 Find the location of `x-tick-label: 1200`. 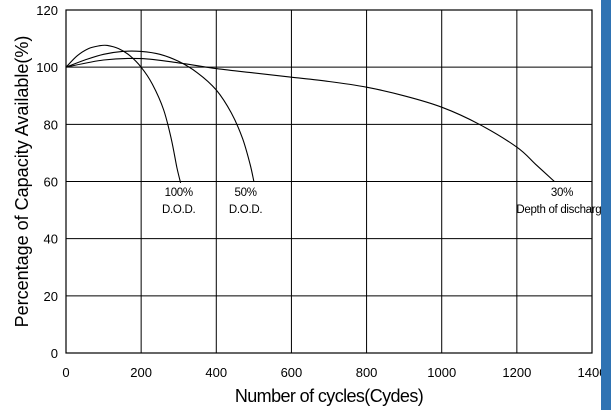

x-tick-label: 1200 is located at coordinates (516, 372).